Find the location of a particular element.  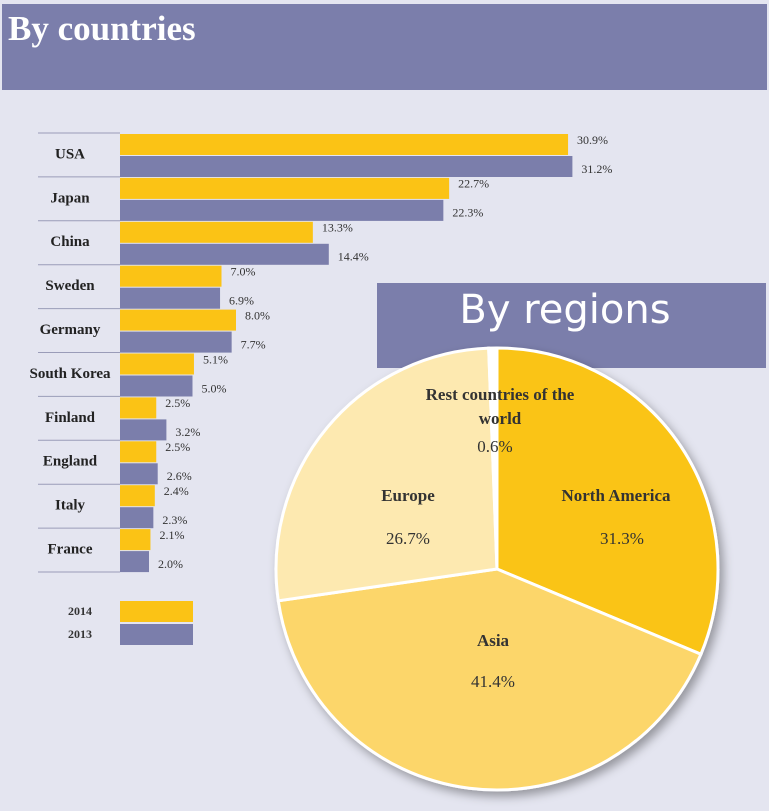

slice-value-label: 41.4% is located at coordinates (493, 681).